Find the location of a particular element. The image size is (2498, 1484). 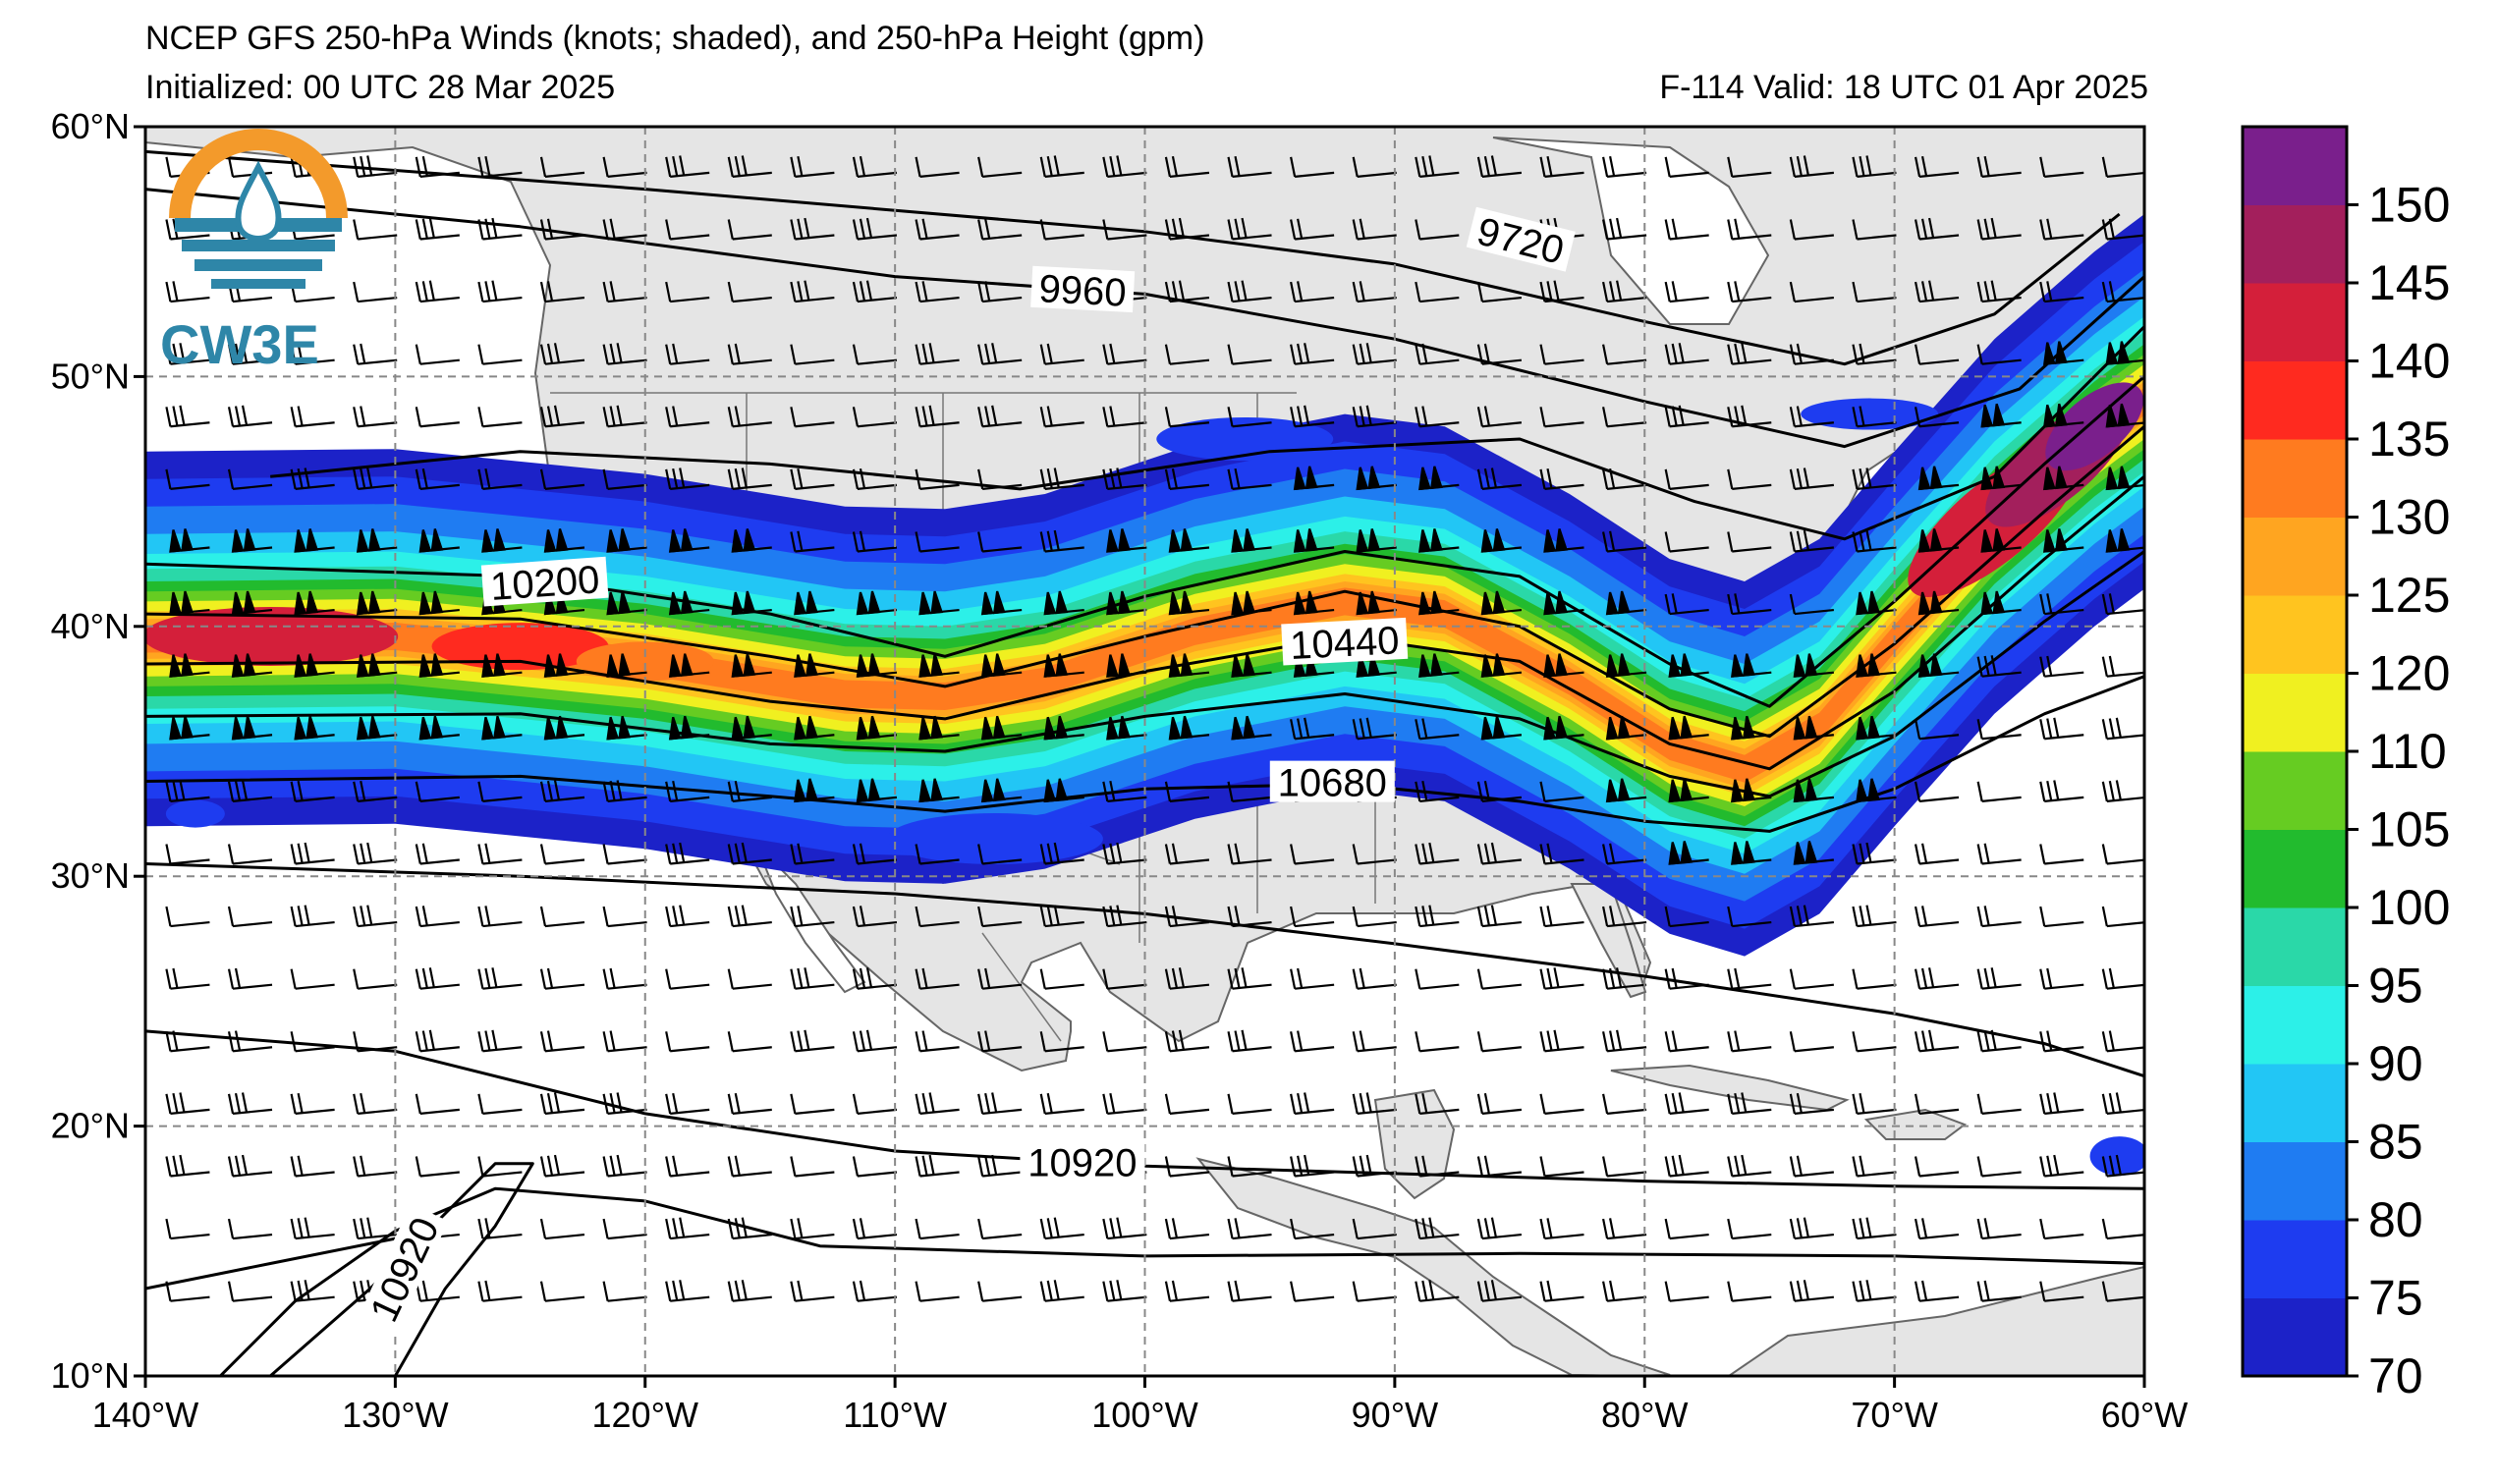

colorbar-label: 100 is located at coordinates (2409, 907).